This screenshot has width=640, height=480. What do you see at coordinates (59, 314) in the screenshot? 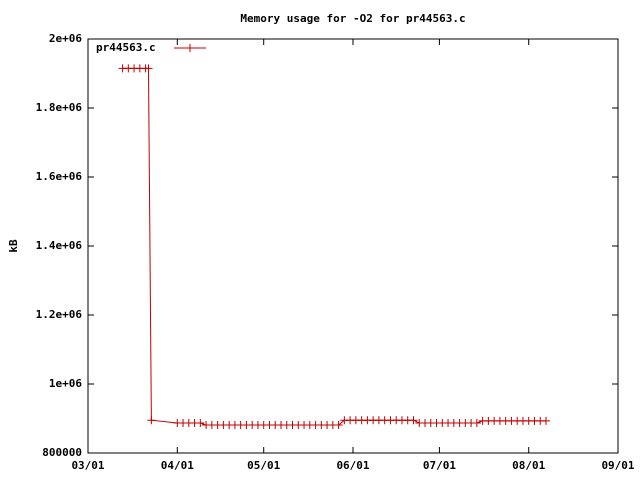
I see `y-tick-label: 1.2e+06` at bounding box center [59, 314].